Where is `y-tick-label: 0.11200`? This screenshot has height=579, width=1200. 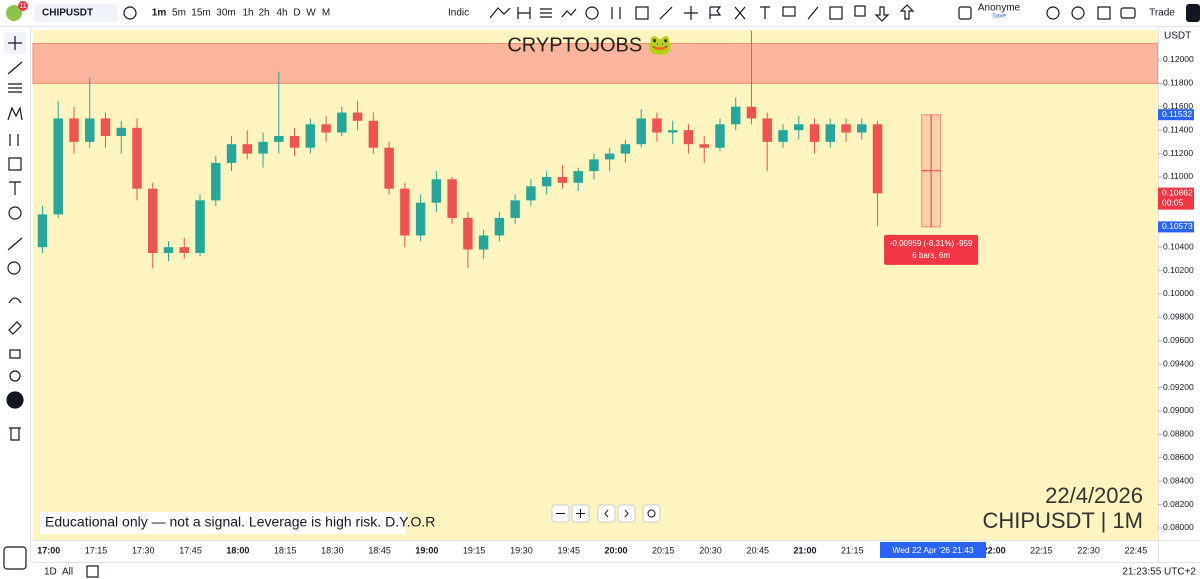 y-tick-label: 0.11200 is located at coordinates (1178, 153).